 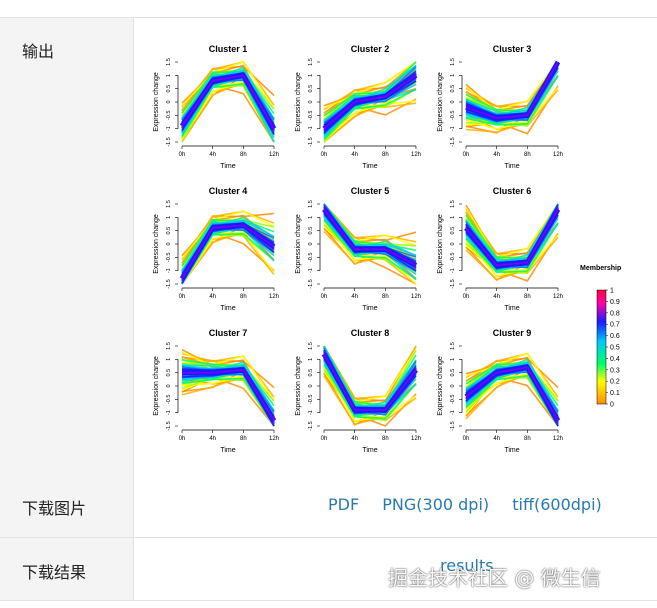 What do you see at coordinates (228, 49) in the screenshot?
I see `panel-title: Cluster 1` at bounding box center [228, 49].